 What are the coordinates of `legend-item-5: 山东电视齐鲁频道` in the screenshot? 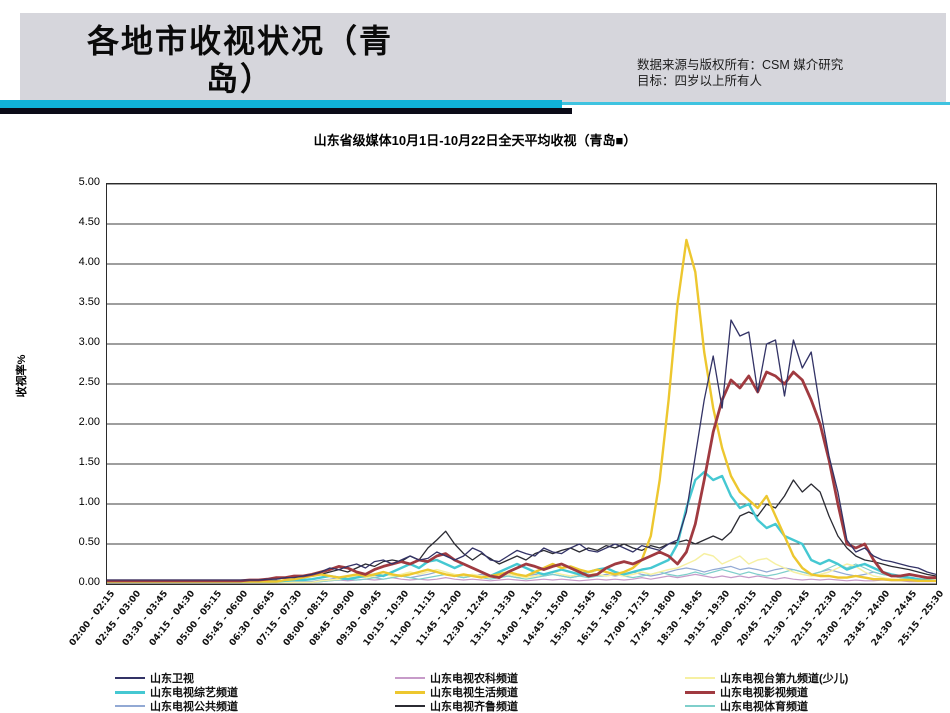 It's located at (456, 706).